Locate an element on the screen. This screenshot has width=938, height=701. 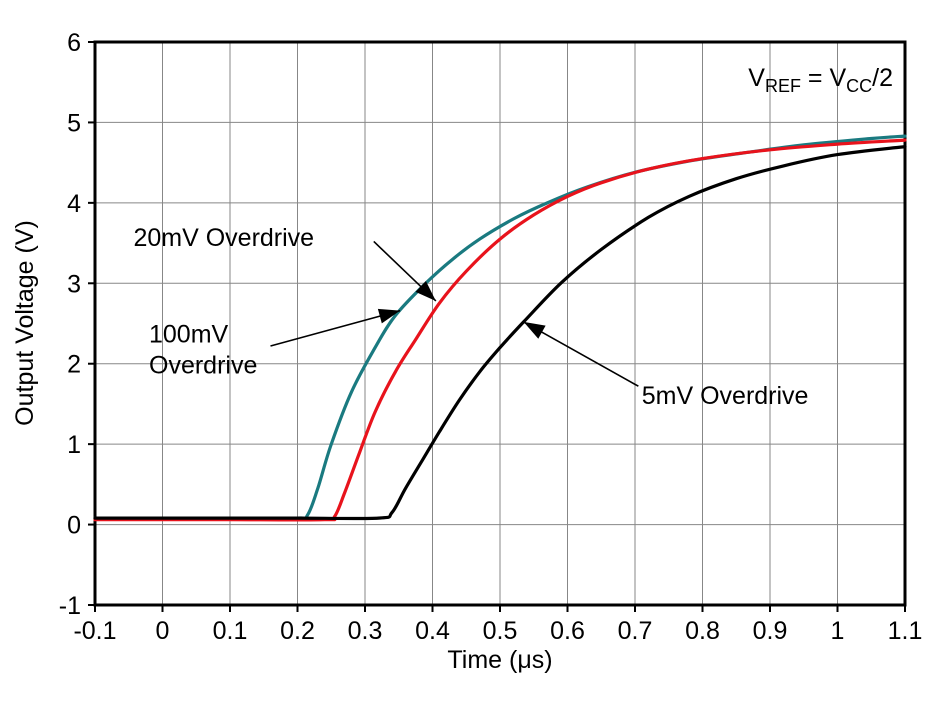
y-tick-label: 6 is located at coordinates (74, 43).